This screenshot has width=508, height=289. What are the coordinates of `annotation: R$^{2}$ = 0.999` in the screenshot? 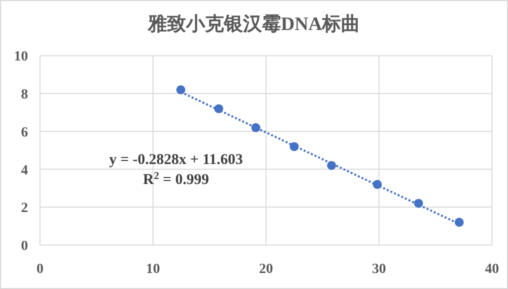 It's located at (176, 179).